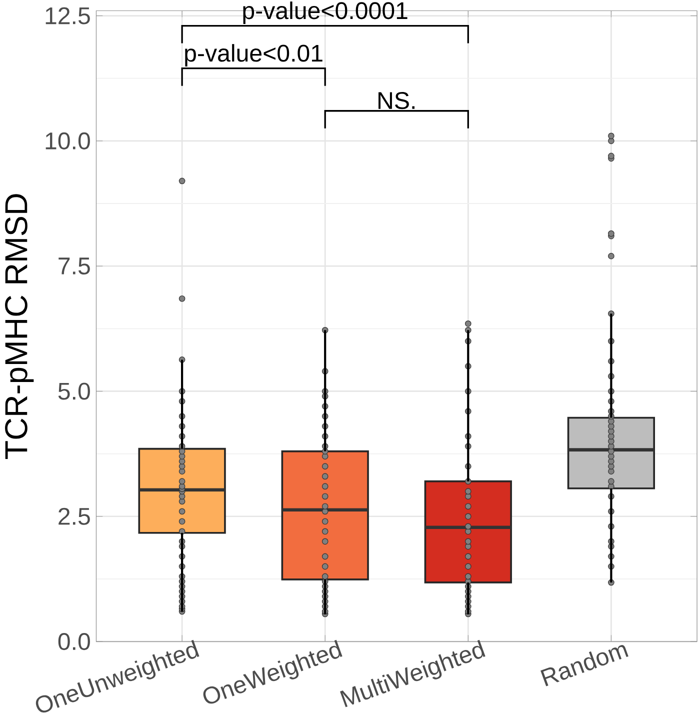  Describe the element at coordinates (68, 15) in the screenshot. I see `y-tick-label: 12.5` at that location.